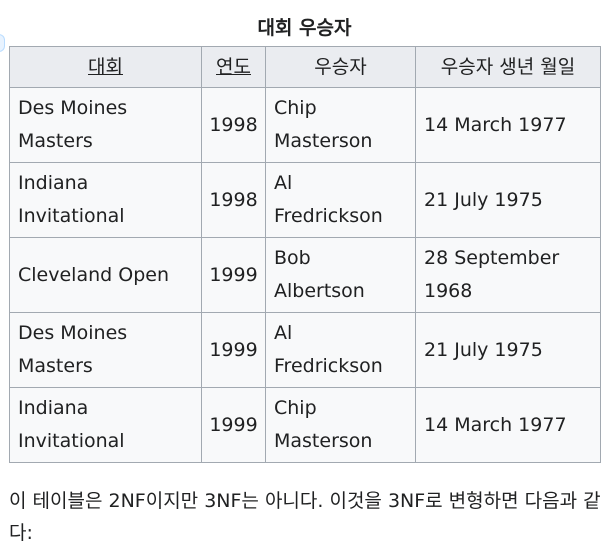 This screenshot has height=555, width=613. I want to click on cell-winner-dob: 28 September 1968, so click(508, 275).